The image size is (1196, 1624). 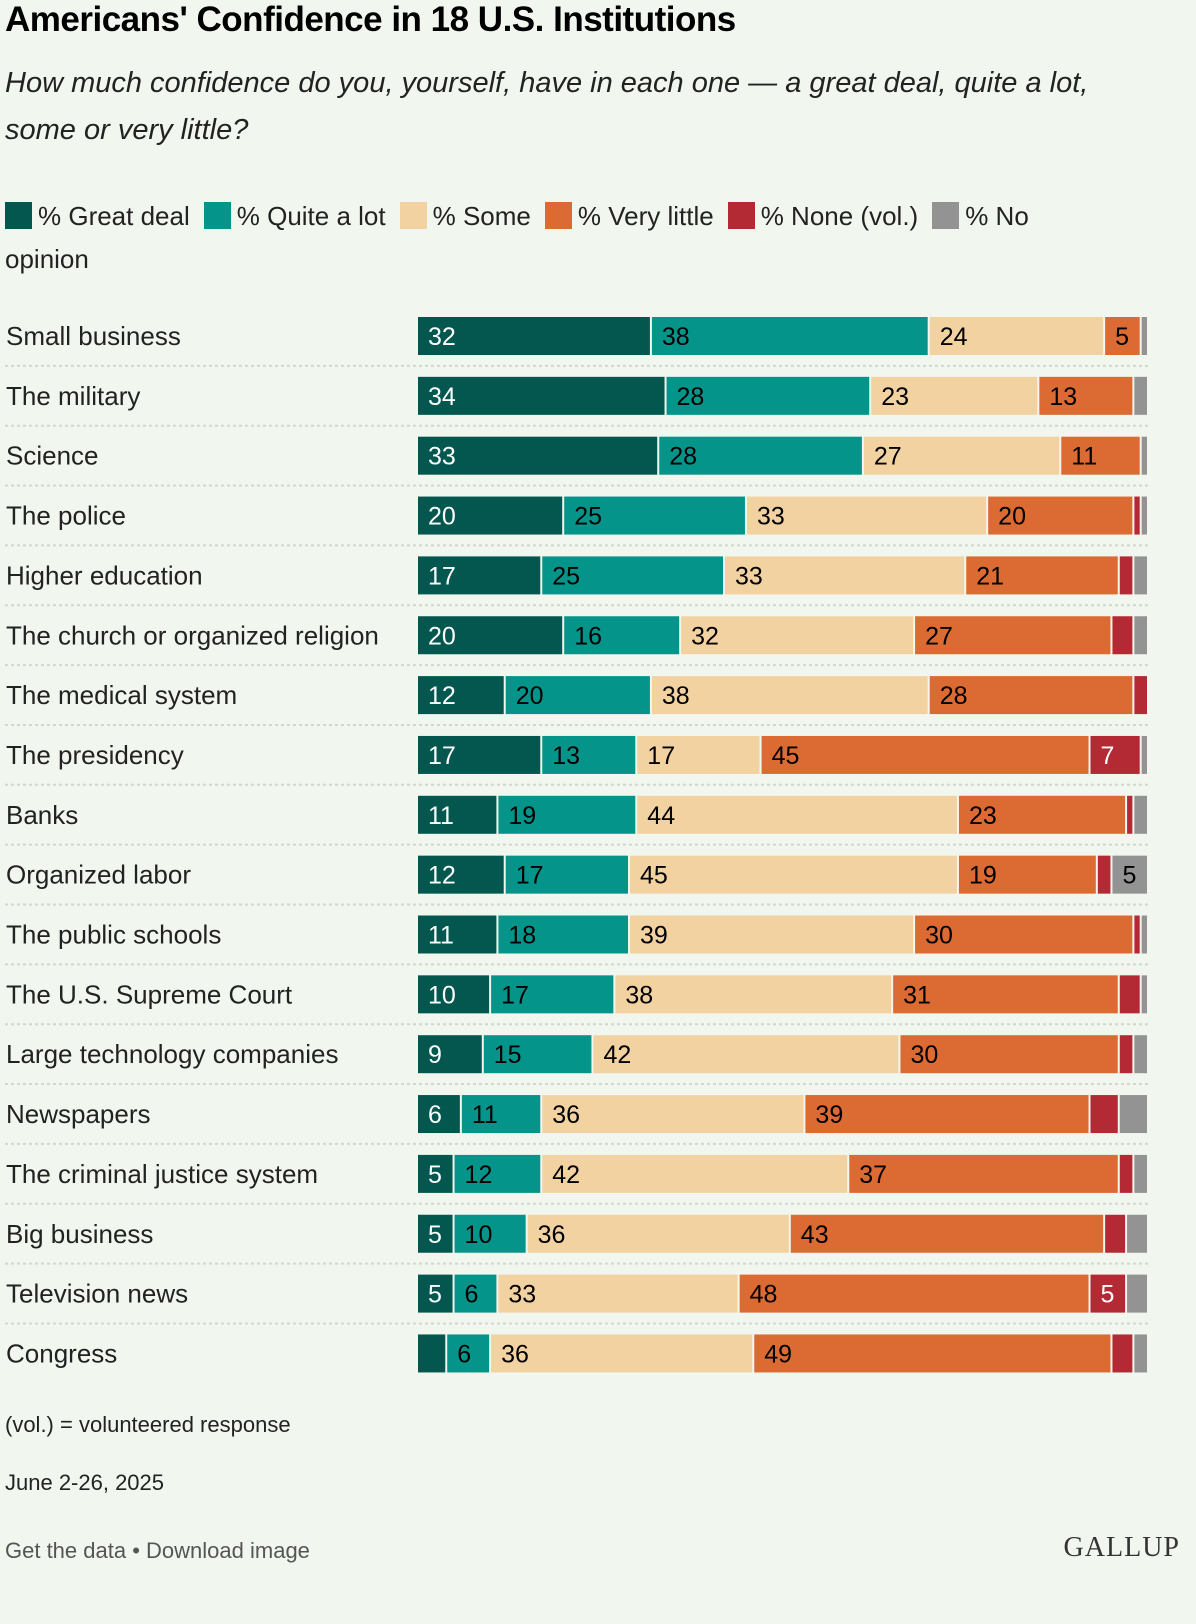 I want to click on data-label: 19, so click(x=983, y=876).